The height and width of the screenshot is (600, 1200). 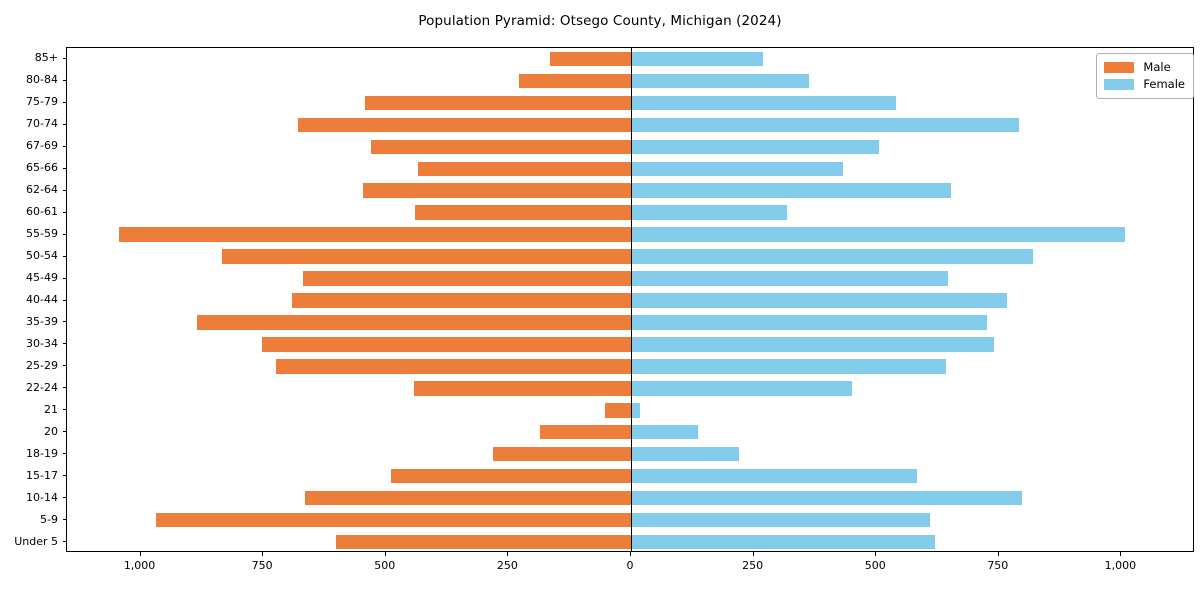 What do you see at coordinates (51, 431) in the screenshot?
I see `y-tick-label: 20` at bounding box center [51, 431].